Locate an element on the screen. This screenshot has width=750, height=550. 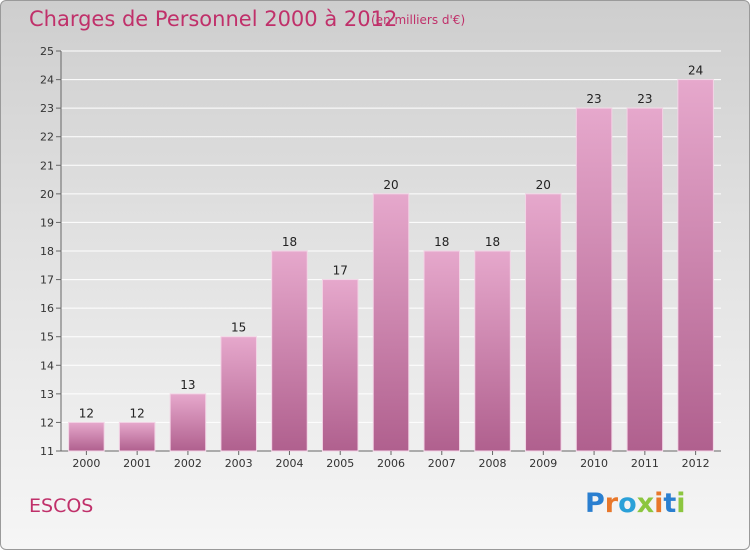
x-tick-label: 2006 is located at coordinates (391, 463).